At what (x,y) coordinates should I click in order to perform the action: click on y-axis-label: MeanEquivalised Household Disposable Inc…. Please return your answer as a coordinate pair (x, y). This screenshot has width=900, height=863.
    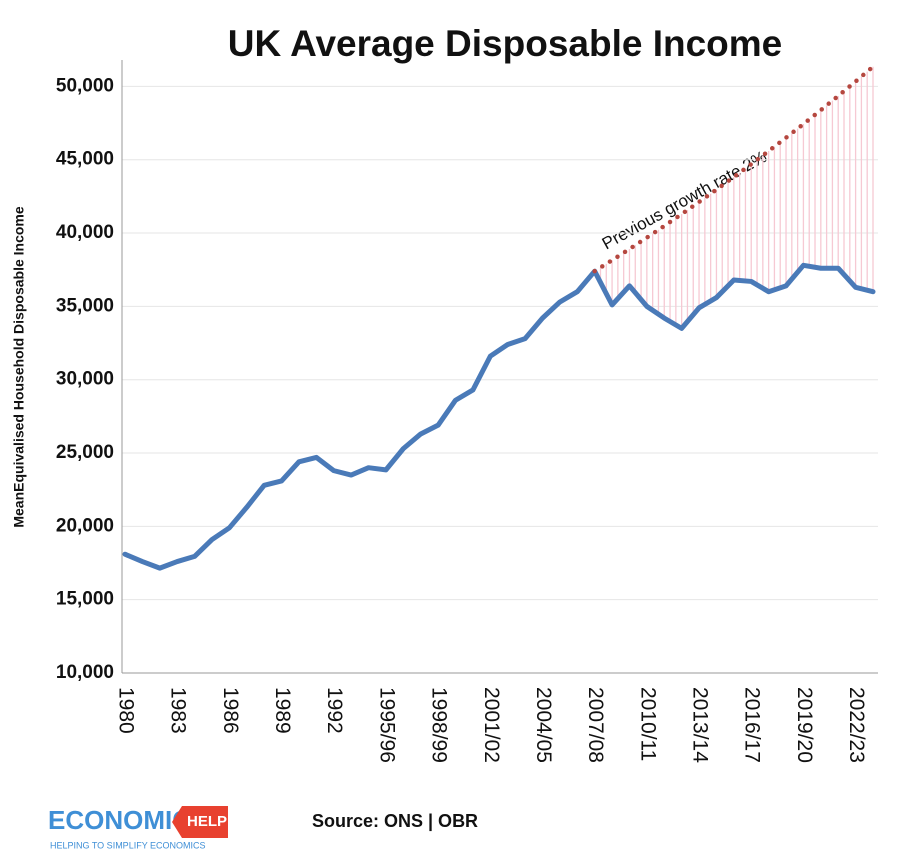
    Looking at the image, I should click on (19, 367).